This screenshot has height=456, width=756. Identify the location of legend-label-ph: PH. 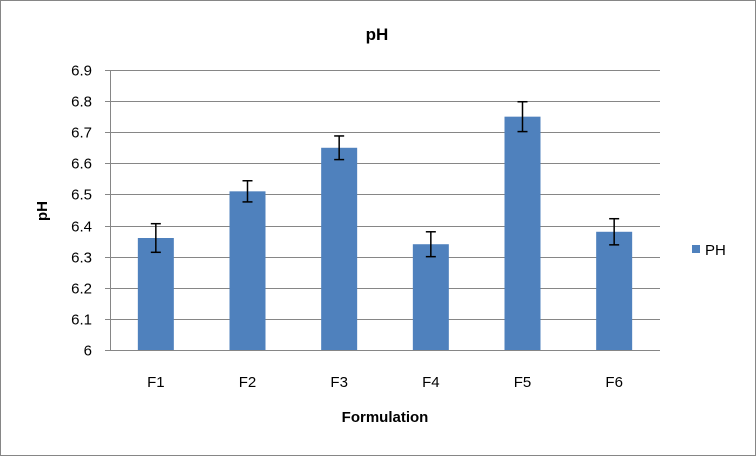
(715, 250).